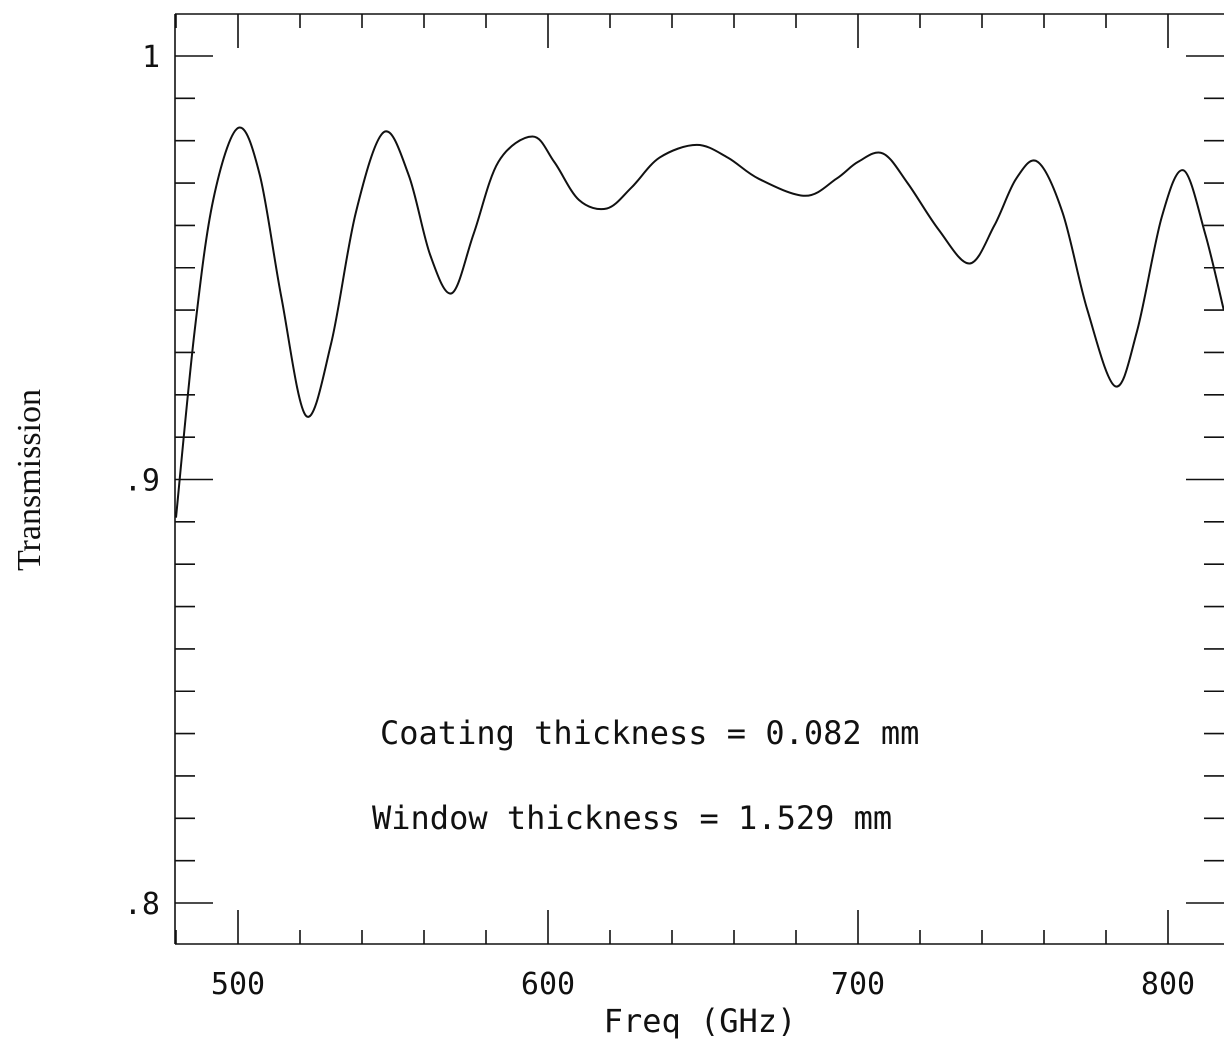 This screenshot has width=1224, height=1042. What do you see at coordinates (142, 904) in the screenshot?
I see `y-tick-label: .8` at bounding box center [142, 904].